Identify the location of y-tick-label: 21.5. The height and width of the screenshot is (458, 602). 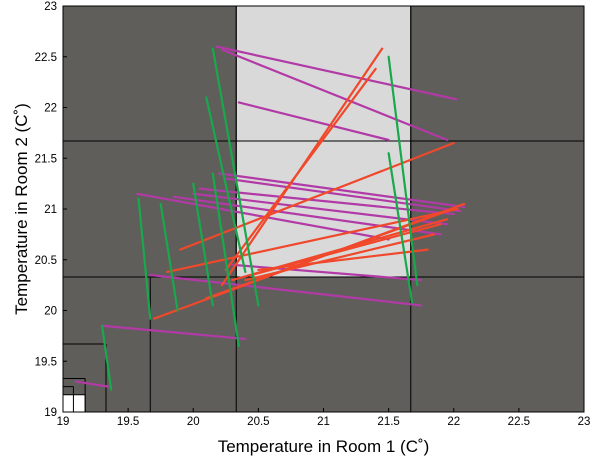
(46, 159).